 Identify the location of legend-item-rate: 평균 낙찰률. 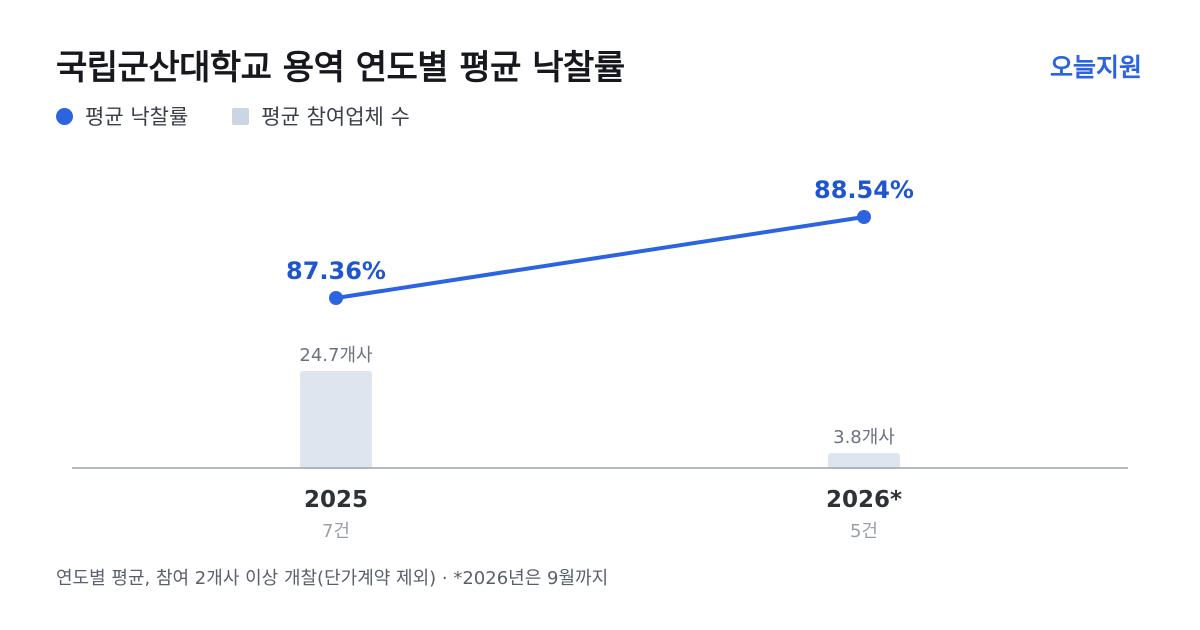
(122, 116).